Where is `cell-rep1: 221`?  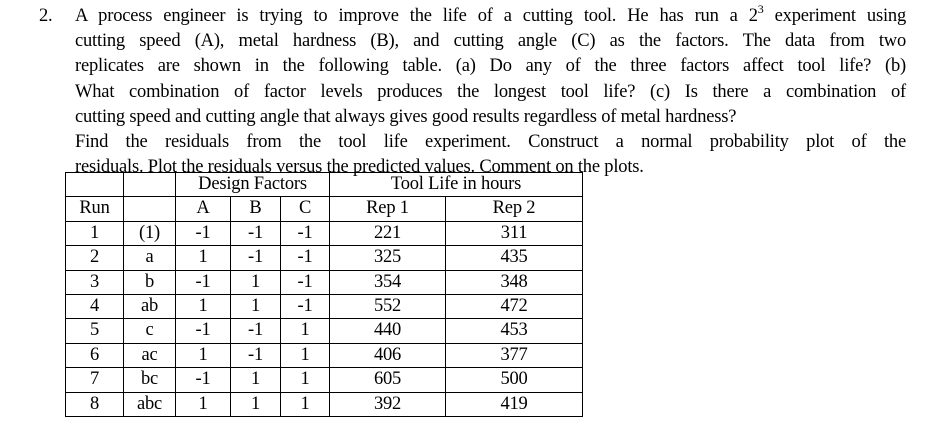
cell-rep1: 221 is located at coordinates (388, 233).